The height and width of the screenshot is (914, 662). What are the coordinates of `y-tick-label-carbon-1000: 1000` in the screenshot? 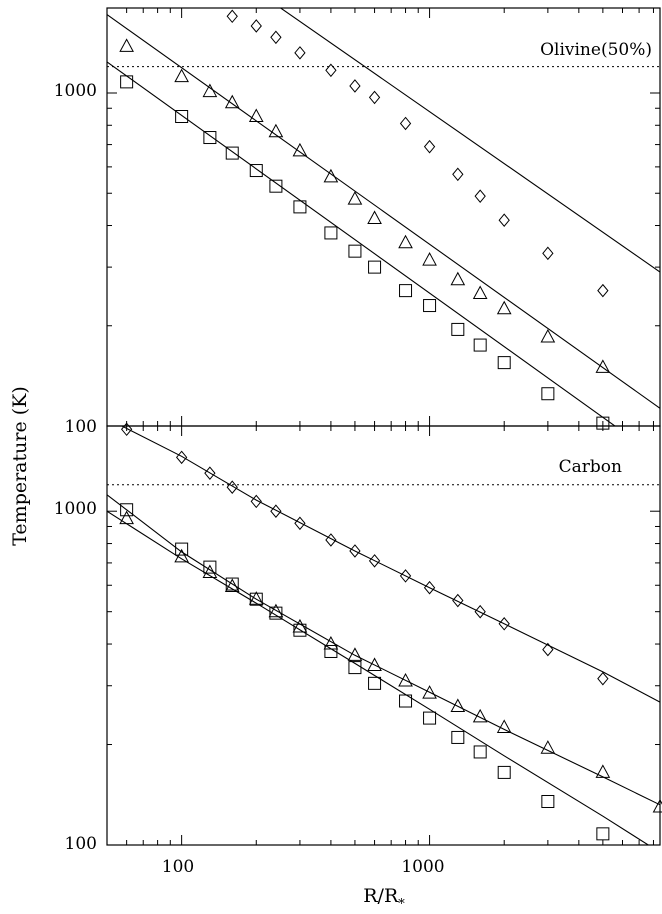 It's located at (75, 509).